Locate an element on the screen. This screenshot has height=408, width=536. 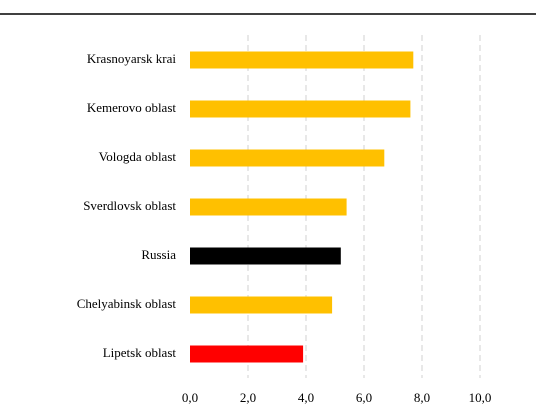
x-tick-label: 8,0 is located at coordinates (422, 397).